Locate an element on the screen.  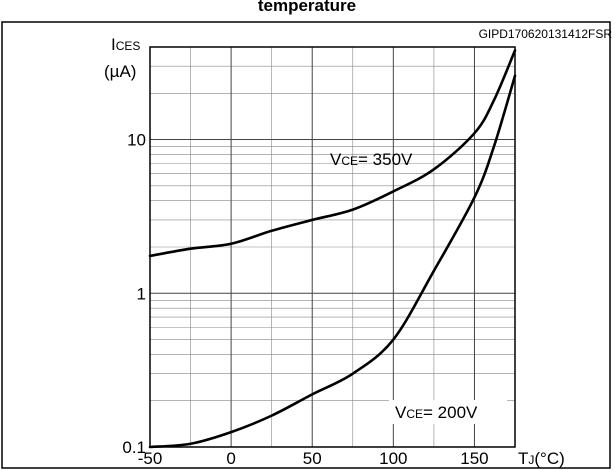
y-axis-label: ICES is located at coordinates (125, 44).